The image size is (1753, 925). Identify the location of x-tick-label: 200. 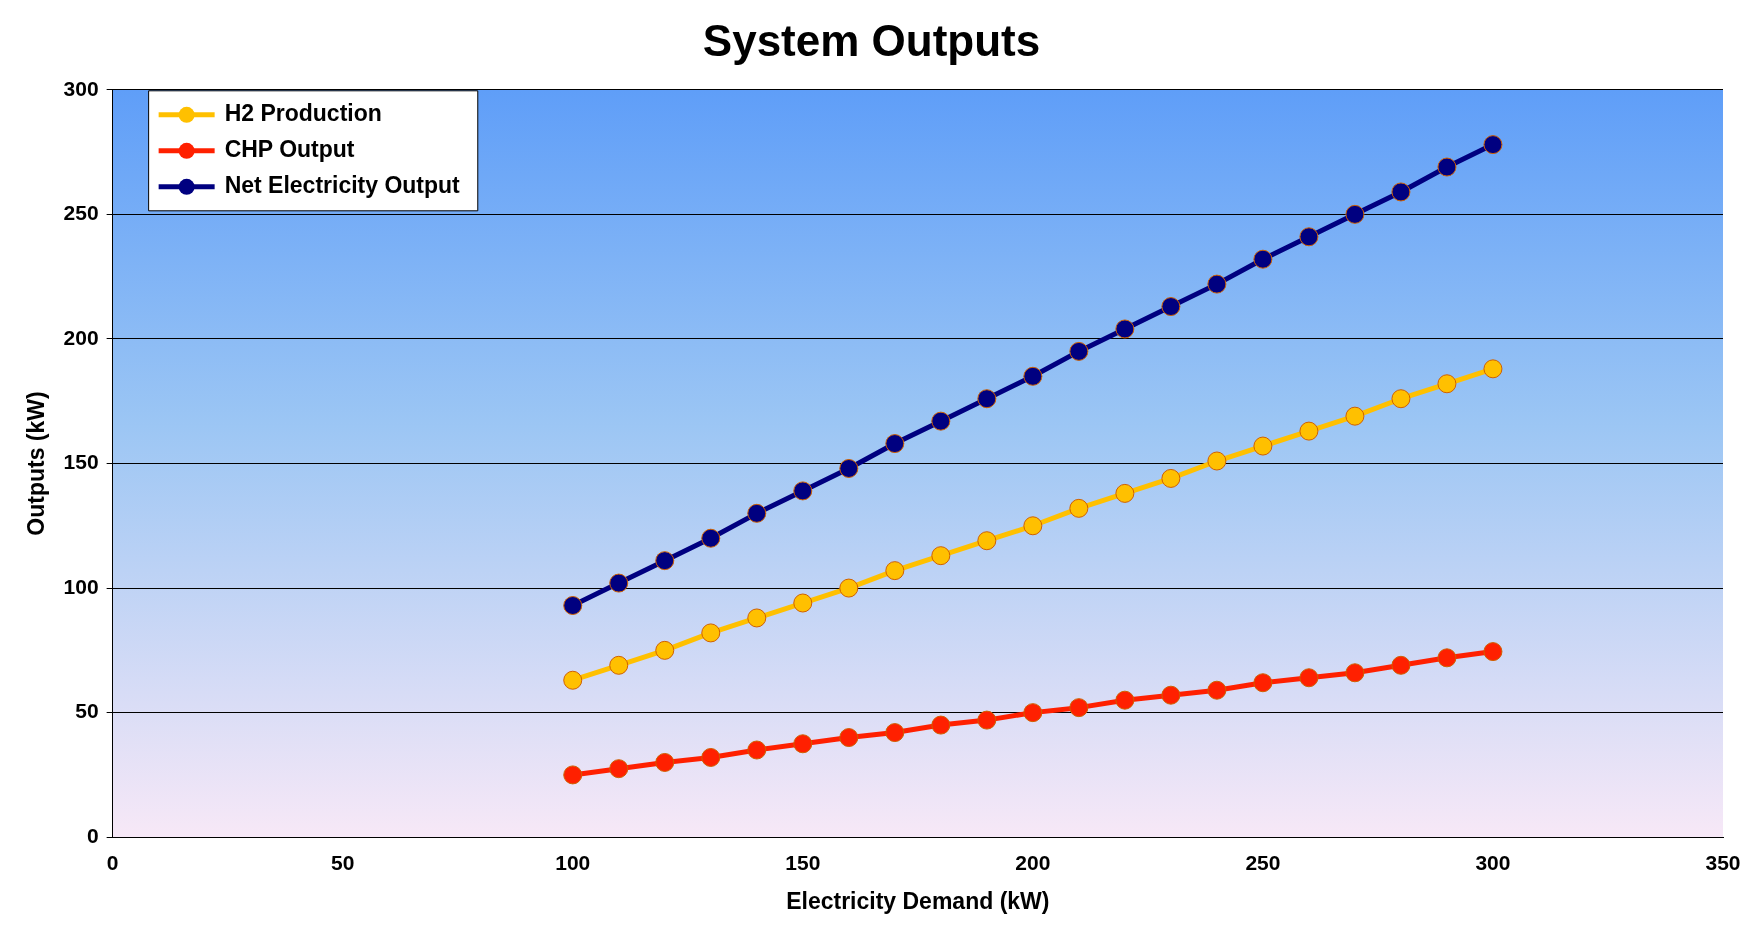
(1033, 862).